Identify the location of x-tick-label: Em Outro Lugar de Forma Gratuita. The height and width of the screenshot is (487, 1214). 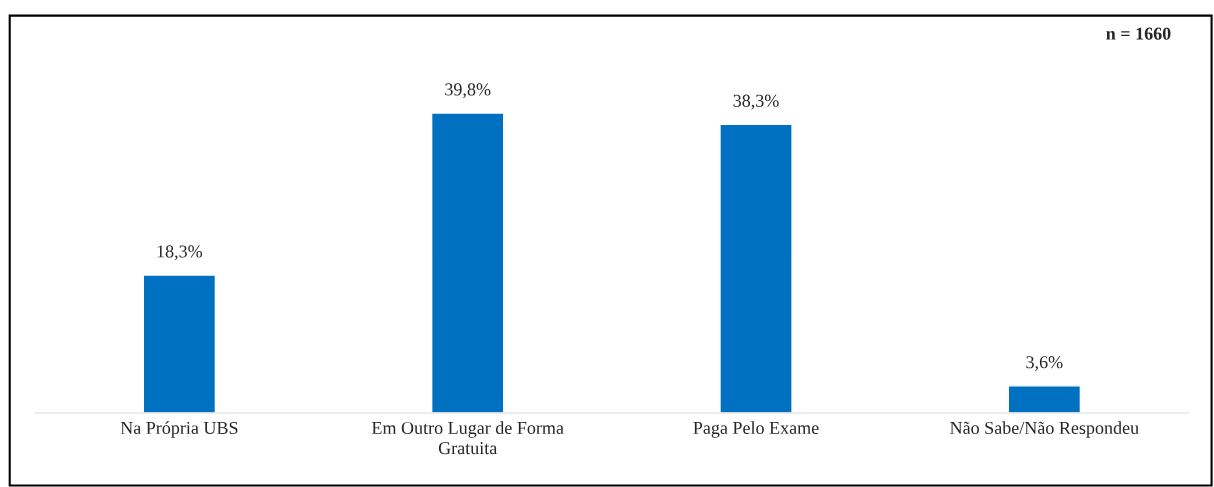
(467, 438).